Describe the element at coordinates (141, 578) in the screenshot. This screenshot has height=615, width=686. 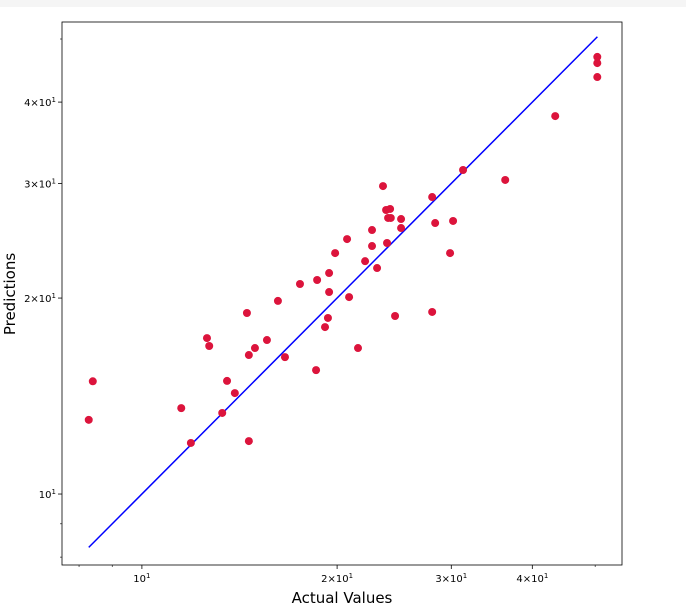
I see `x-tick-label: 101` at that location.